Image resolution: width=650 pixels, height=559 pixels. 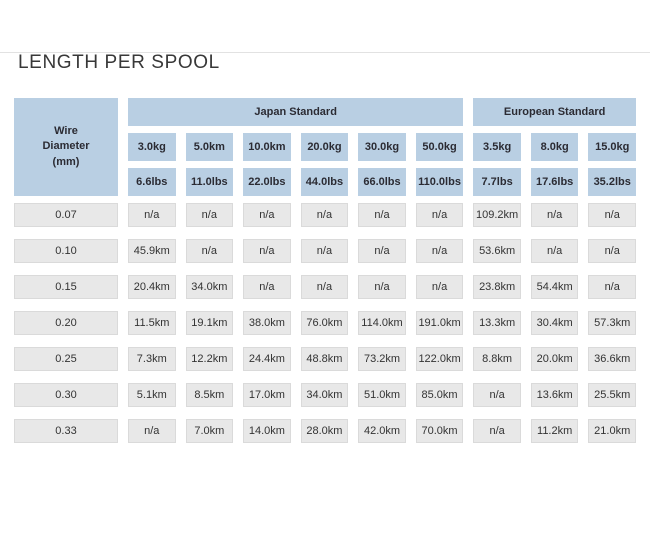 What do you see at coordinates (497, 215) in the screenshot?
I see `value-cell: 109.2km` at bounding box center [497, 215].